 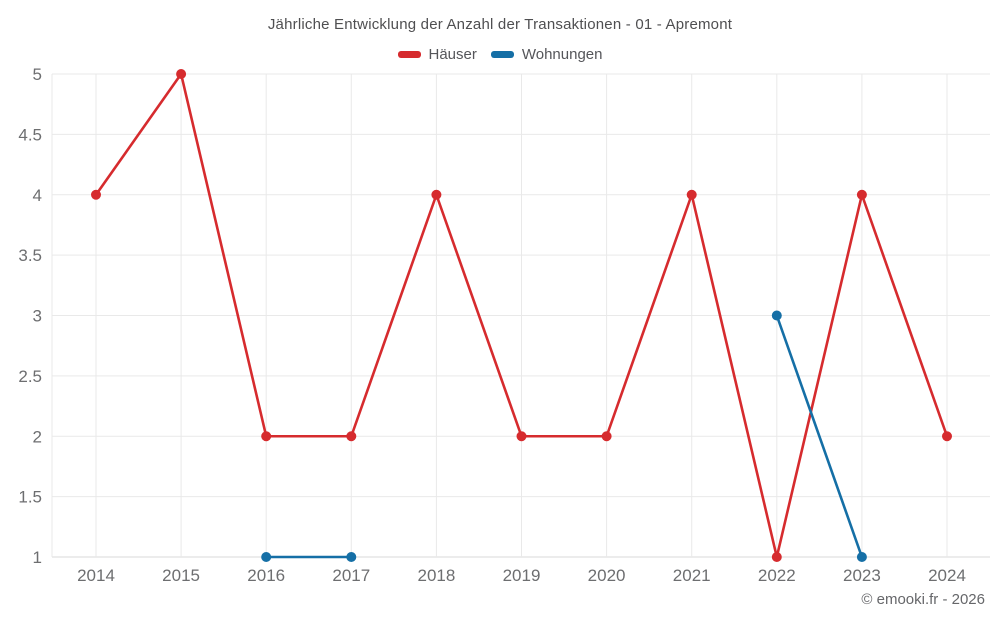 What do you see at coordinates (266, 575) in the screenshot?
I see `x-axis-label: 2016` at bounding box center [266, 575].